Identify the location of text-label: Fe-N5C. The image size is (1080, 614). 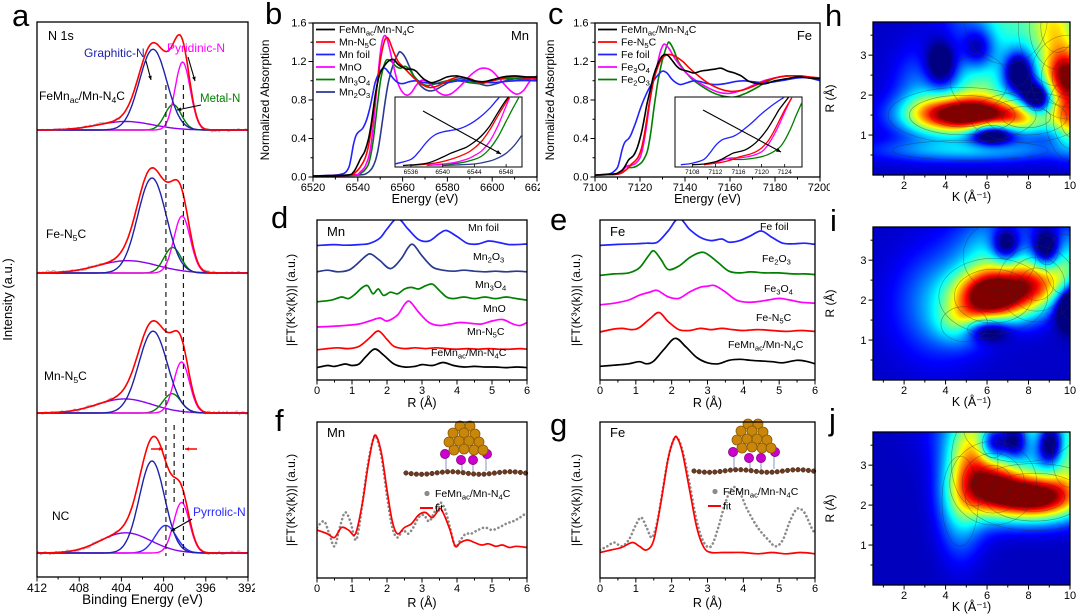
(66, 235).